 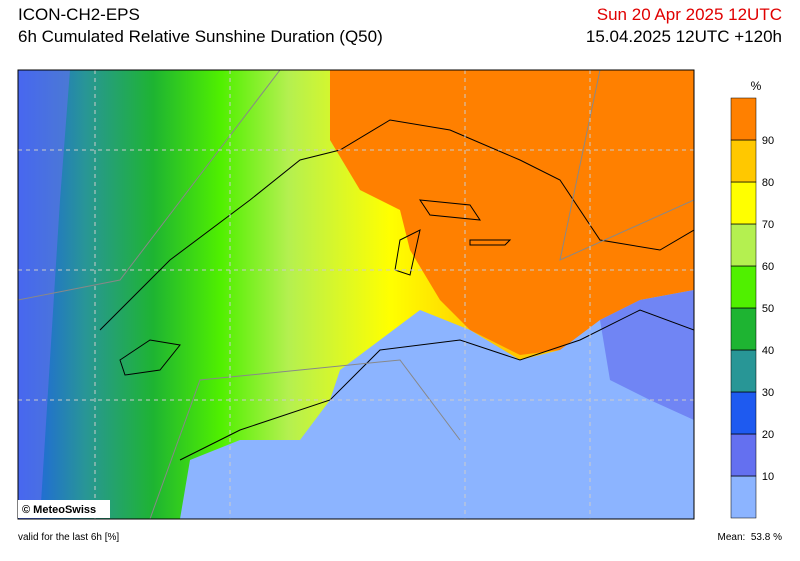 I want to click on model: ICON-CH2-EPS, so click(x=79, y=14).